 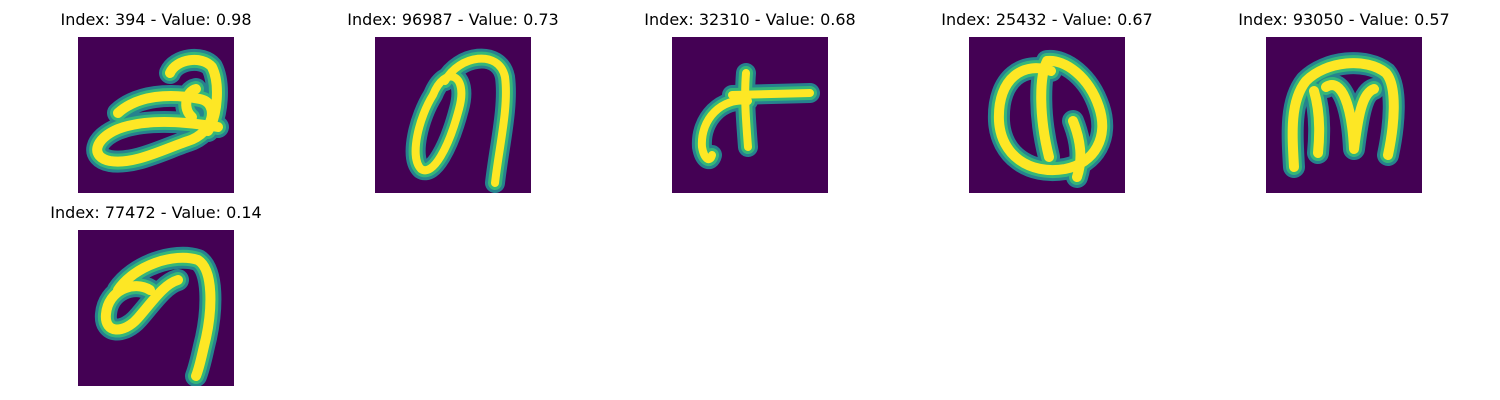 I want to click on panel-title: Index: 93050 - Value: 0.57, so click(x=1344, y=19).